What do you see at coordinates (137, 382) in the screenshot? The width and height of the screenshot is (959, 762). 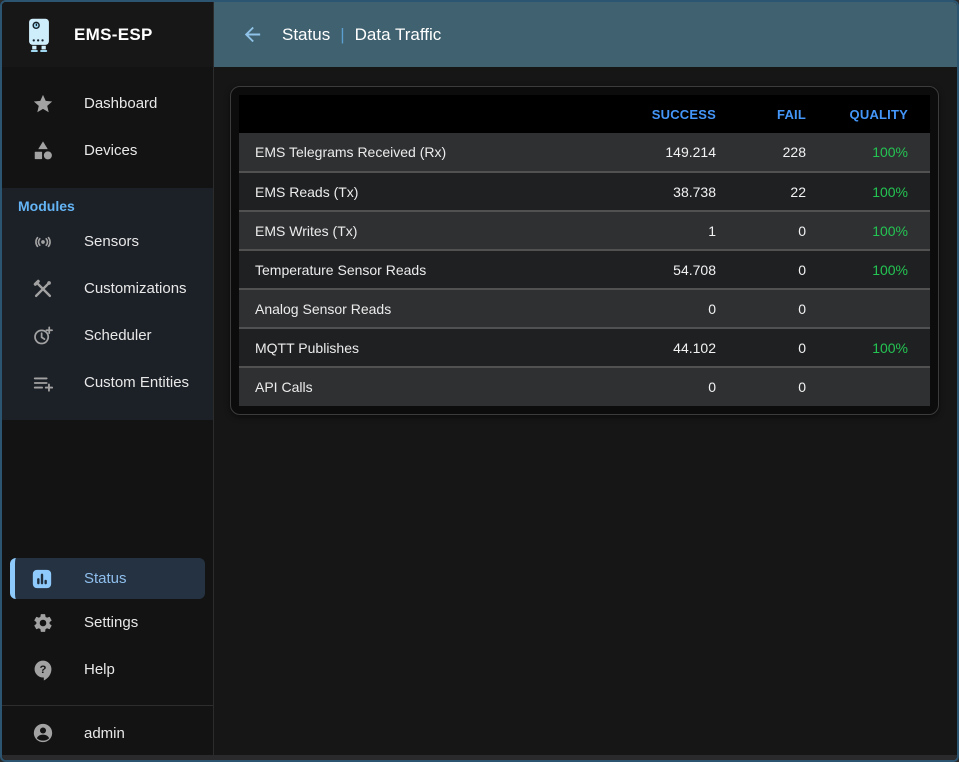 I see `sidebar-item-label: Custom Entities` at bounding box center [137, 382].